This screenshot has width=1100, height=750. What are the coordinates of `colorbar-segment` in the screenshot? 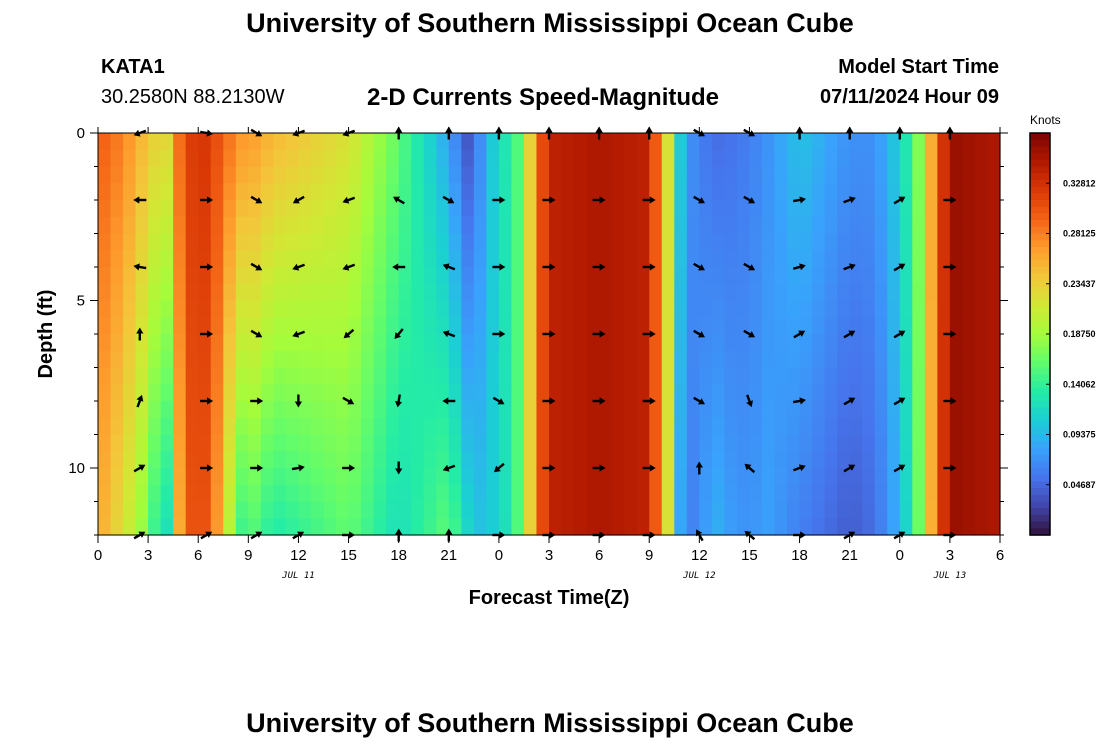 It's located at (1040, 157).